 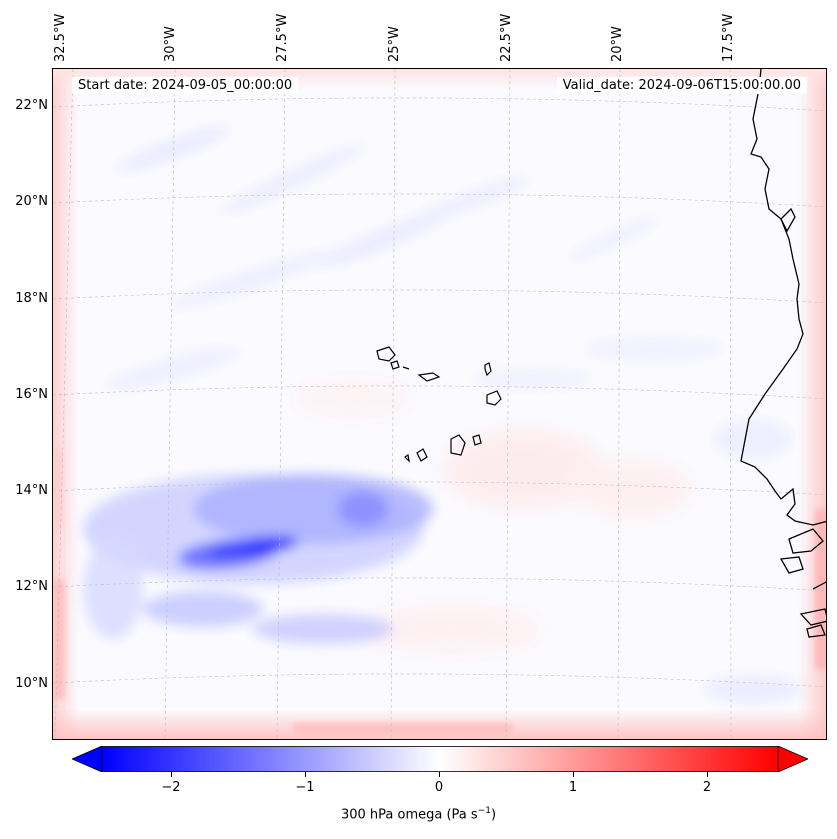 I want to click on lat-label-18n: 18°N, so click(x=31, y=298).